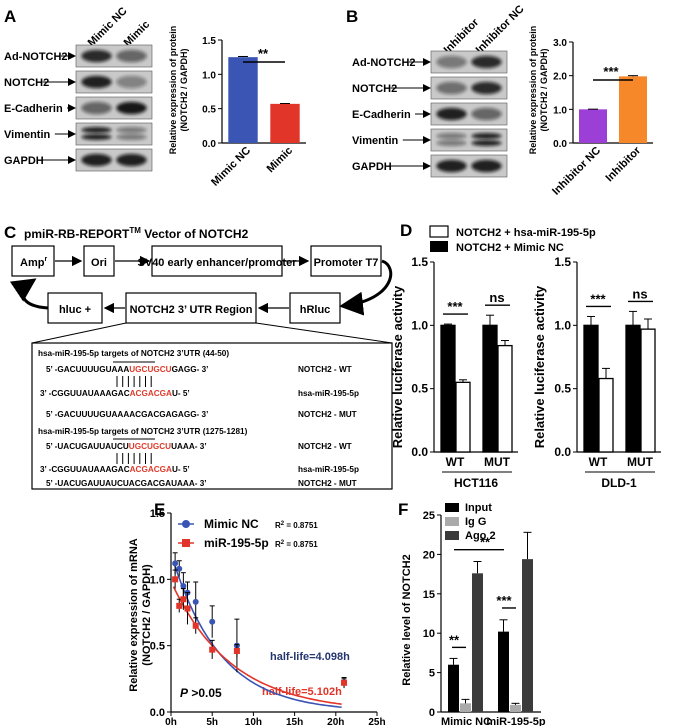 This screenshot has width=685, height=726. What do you see at coordinates (115, 393) in the screenshot?
I see `mir-sequence: 3’ -CGGUUAUAAAGACACGACGAU- 5’` at bounding box center [115, 393].